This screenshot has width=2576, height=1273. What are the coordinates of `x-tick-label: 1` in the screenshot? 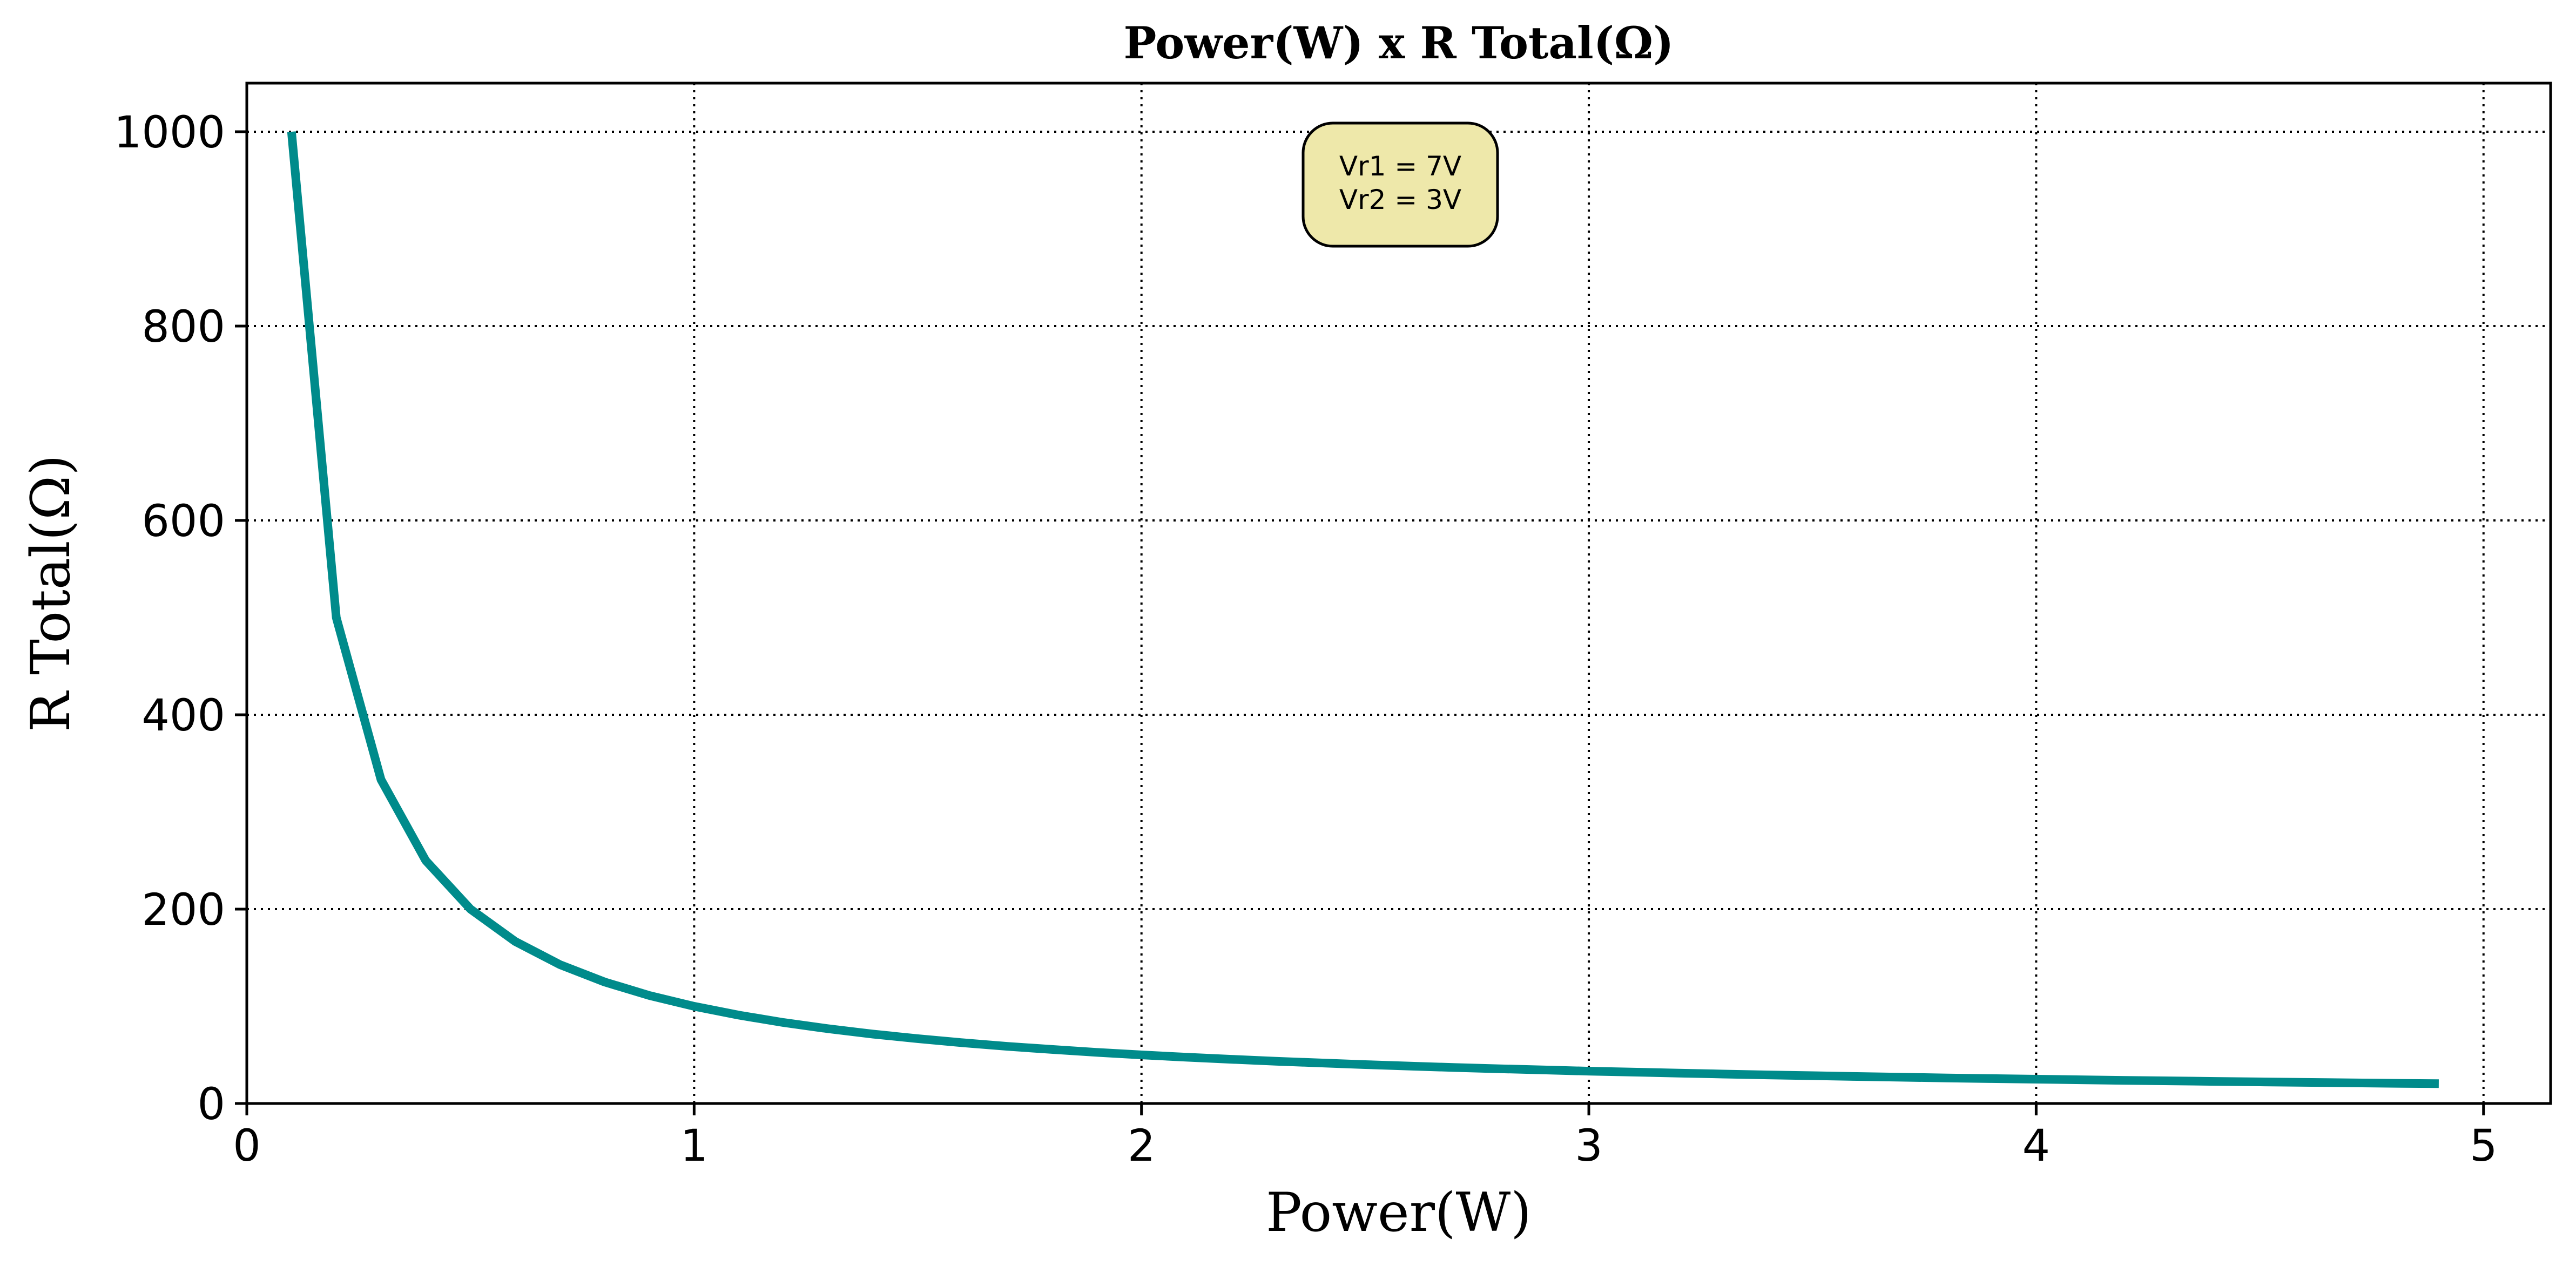 It's located at (694, 1146).